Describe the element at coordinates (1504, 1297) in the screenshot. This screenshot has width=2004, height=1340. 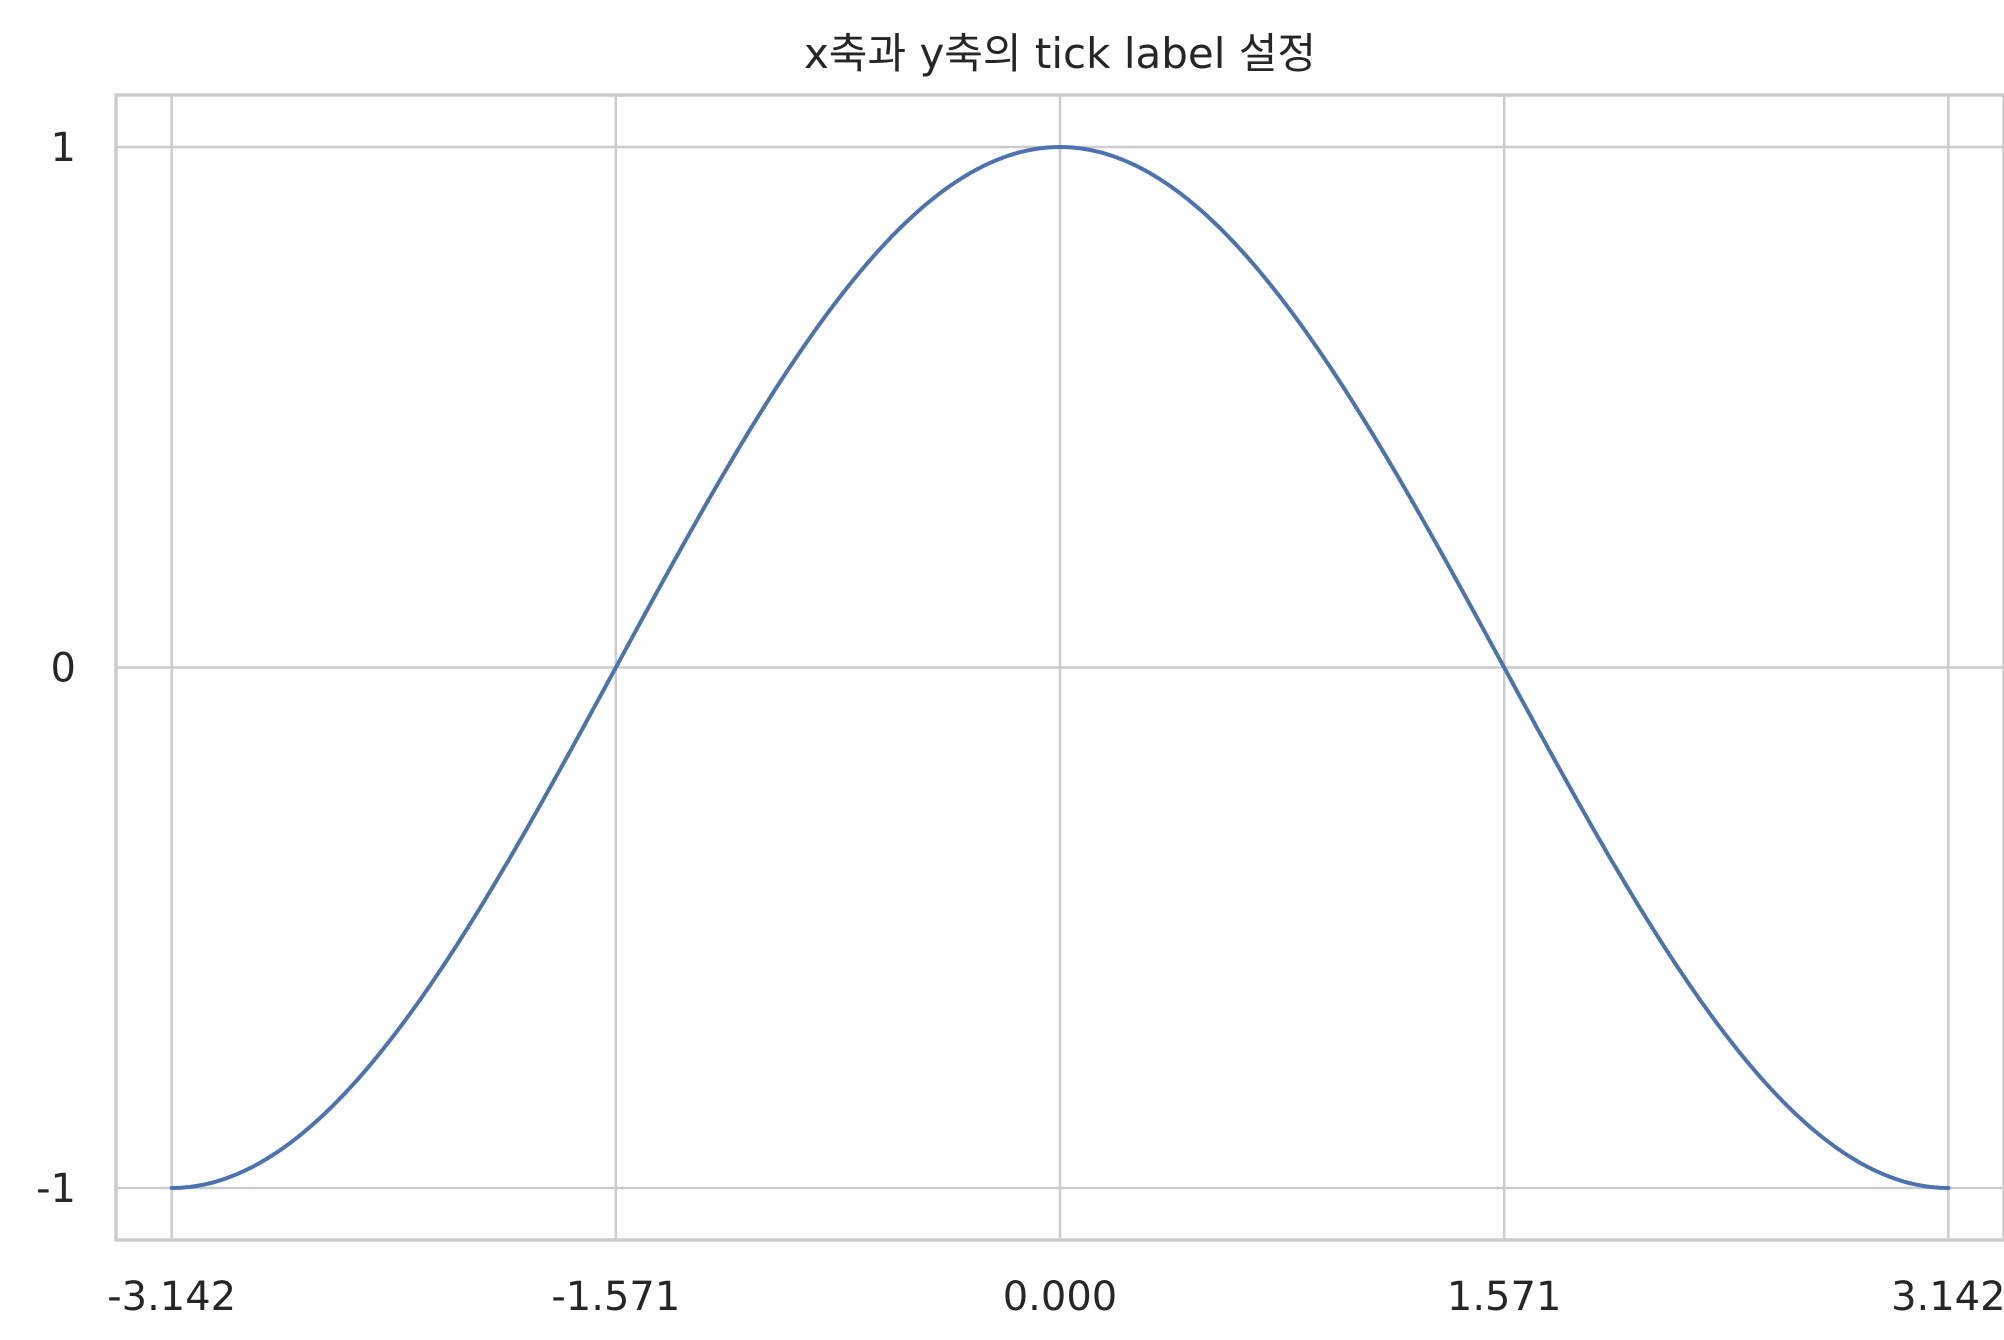
I see `x-tick-label: 1.571` at that location.